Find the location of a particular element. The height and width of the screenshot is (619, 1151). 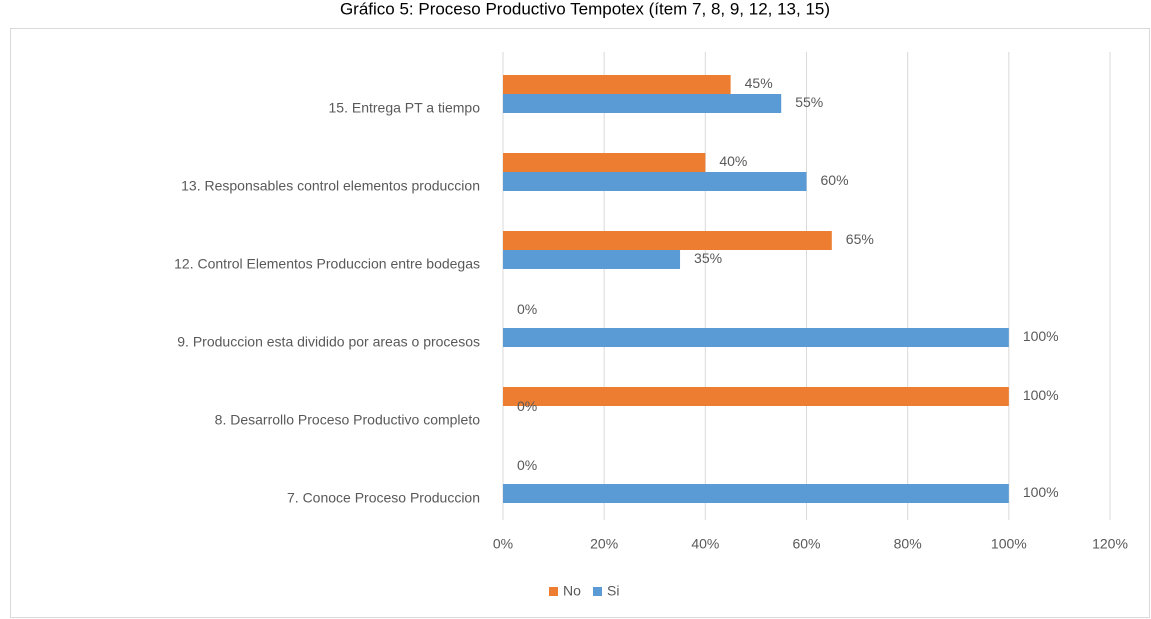

data-label: 45% is located at coordinates (759, 83).